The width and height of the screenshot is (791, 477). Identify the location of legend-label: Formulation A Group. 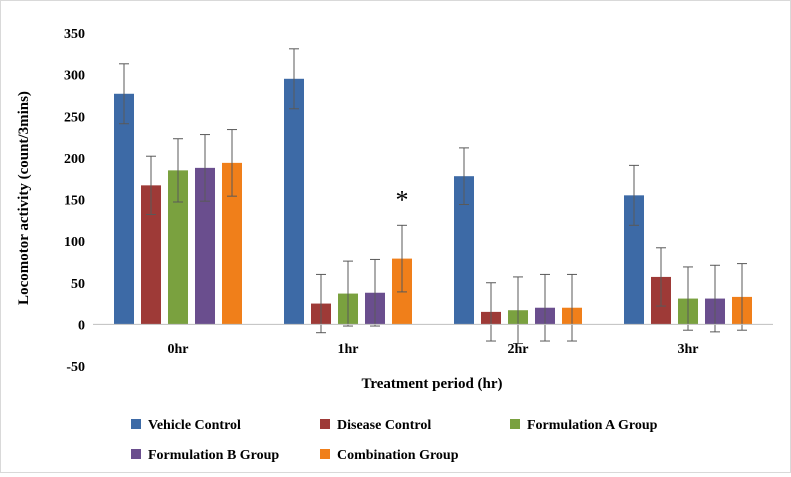
(592, 425).